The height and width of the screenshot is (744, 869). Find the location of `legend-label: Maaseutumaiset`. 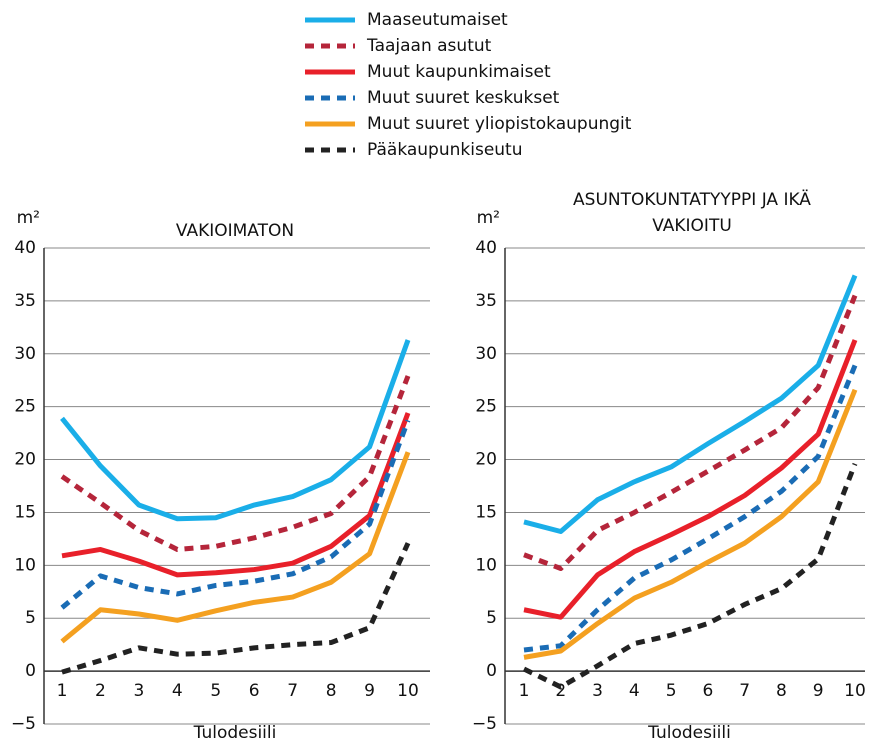

legend-label: Maaseutumaiset is located at coordinates (437, 20).